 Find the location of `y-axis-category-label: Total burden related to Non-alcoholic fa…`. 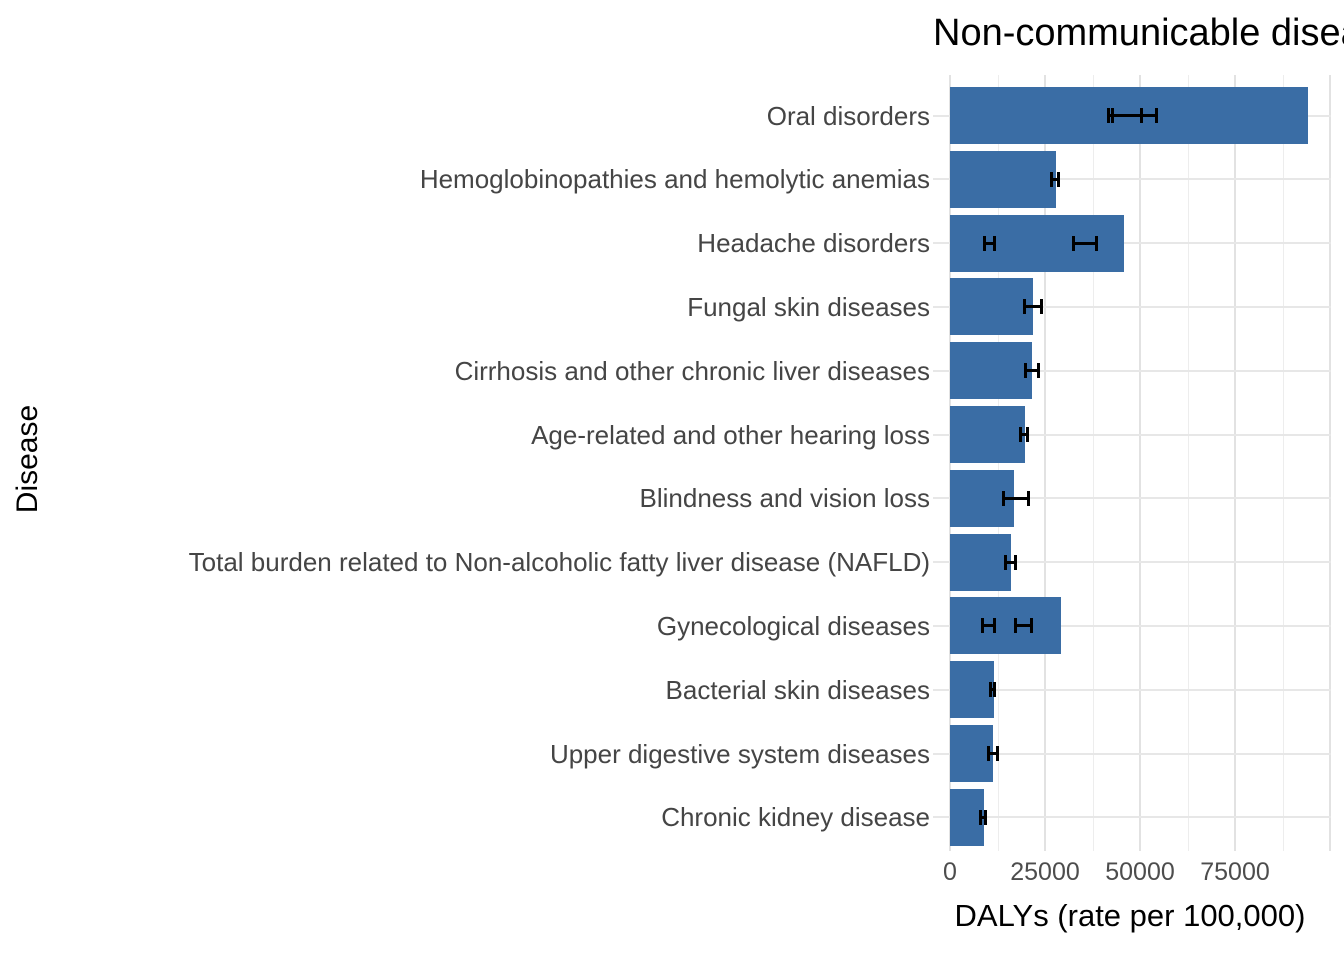

y-axis-category-label: Total burden related to Non-alcoholic fa… is located at coordinates (559, 562).